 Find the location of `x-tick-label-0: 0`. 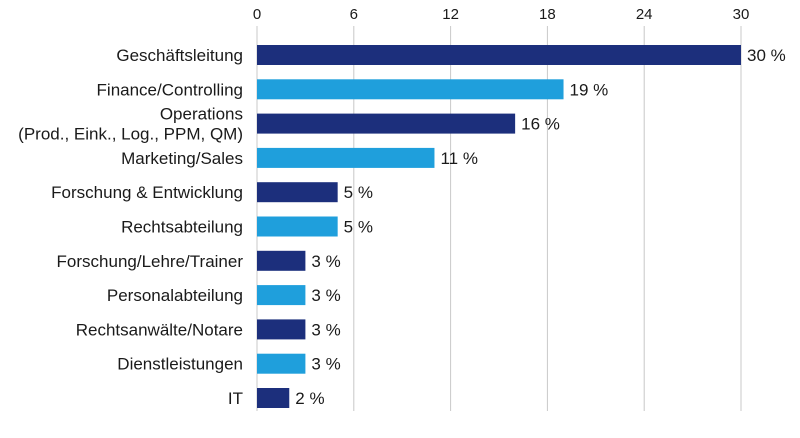

x-tick-label-0: 0 is located at coordinates (257, 14).